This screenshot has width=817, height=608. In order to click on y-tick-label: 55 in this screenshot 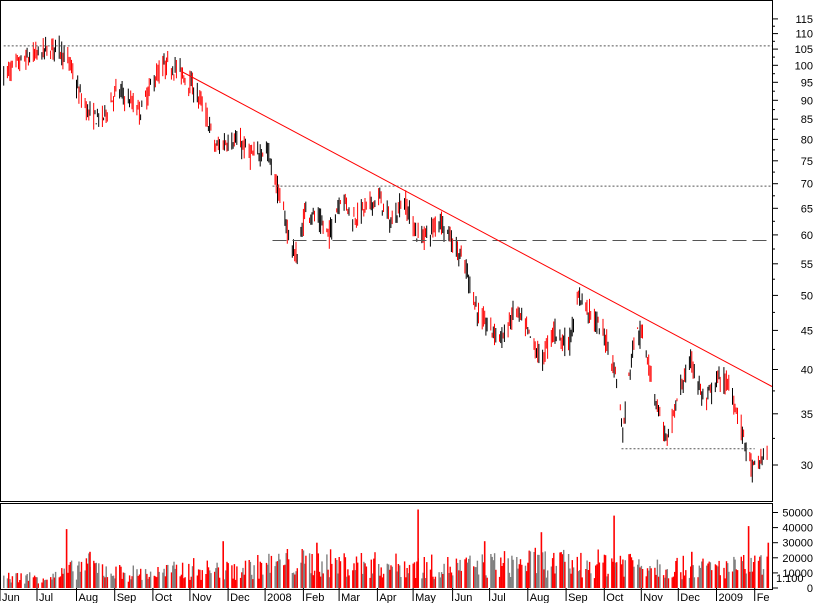, I will do `click(807, 265)`.